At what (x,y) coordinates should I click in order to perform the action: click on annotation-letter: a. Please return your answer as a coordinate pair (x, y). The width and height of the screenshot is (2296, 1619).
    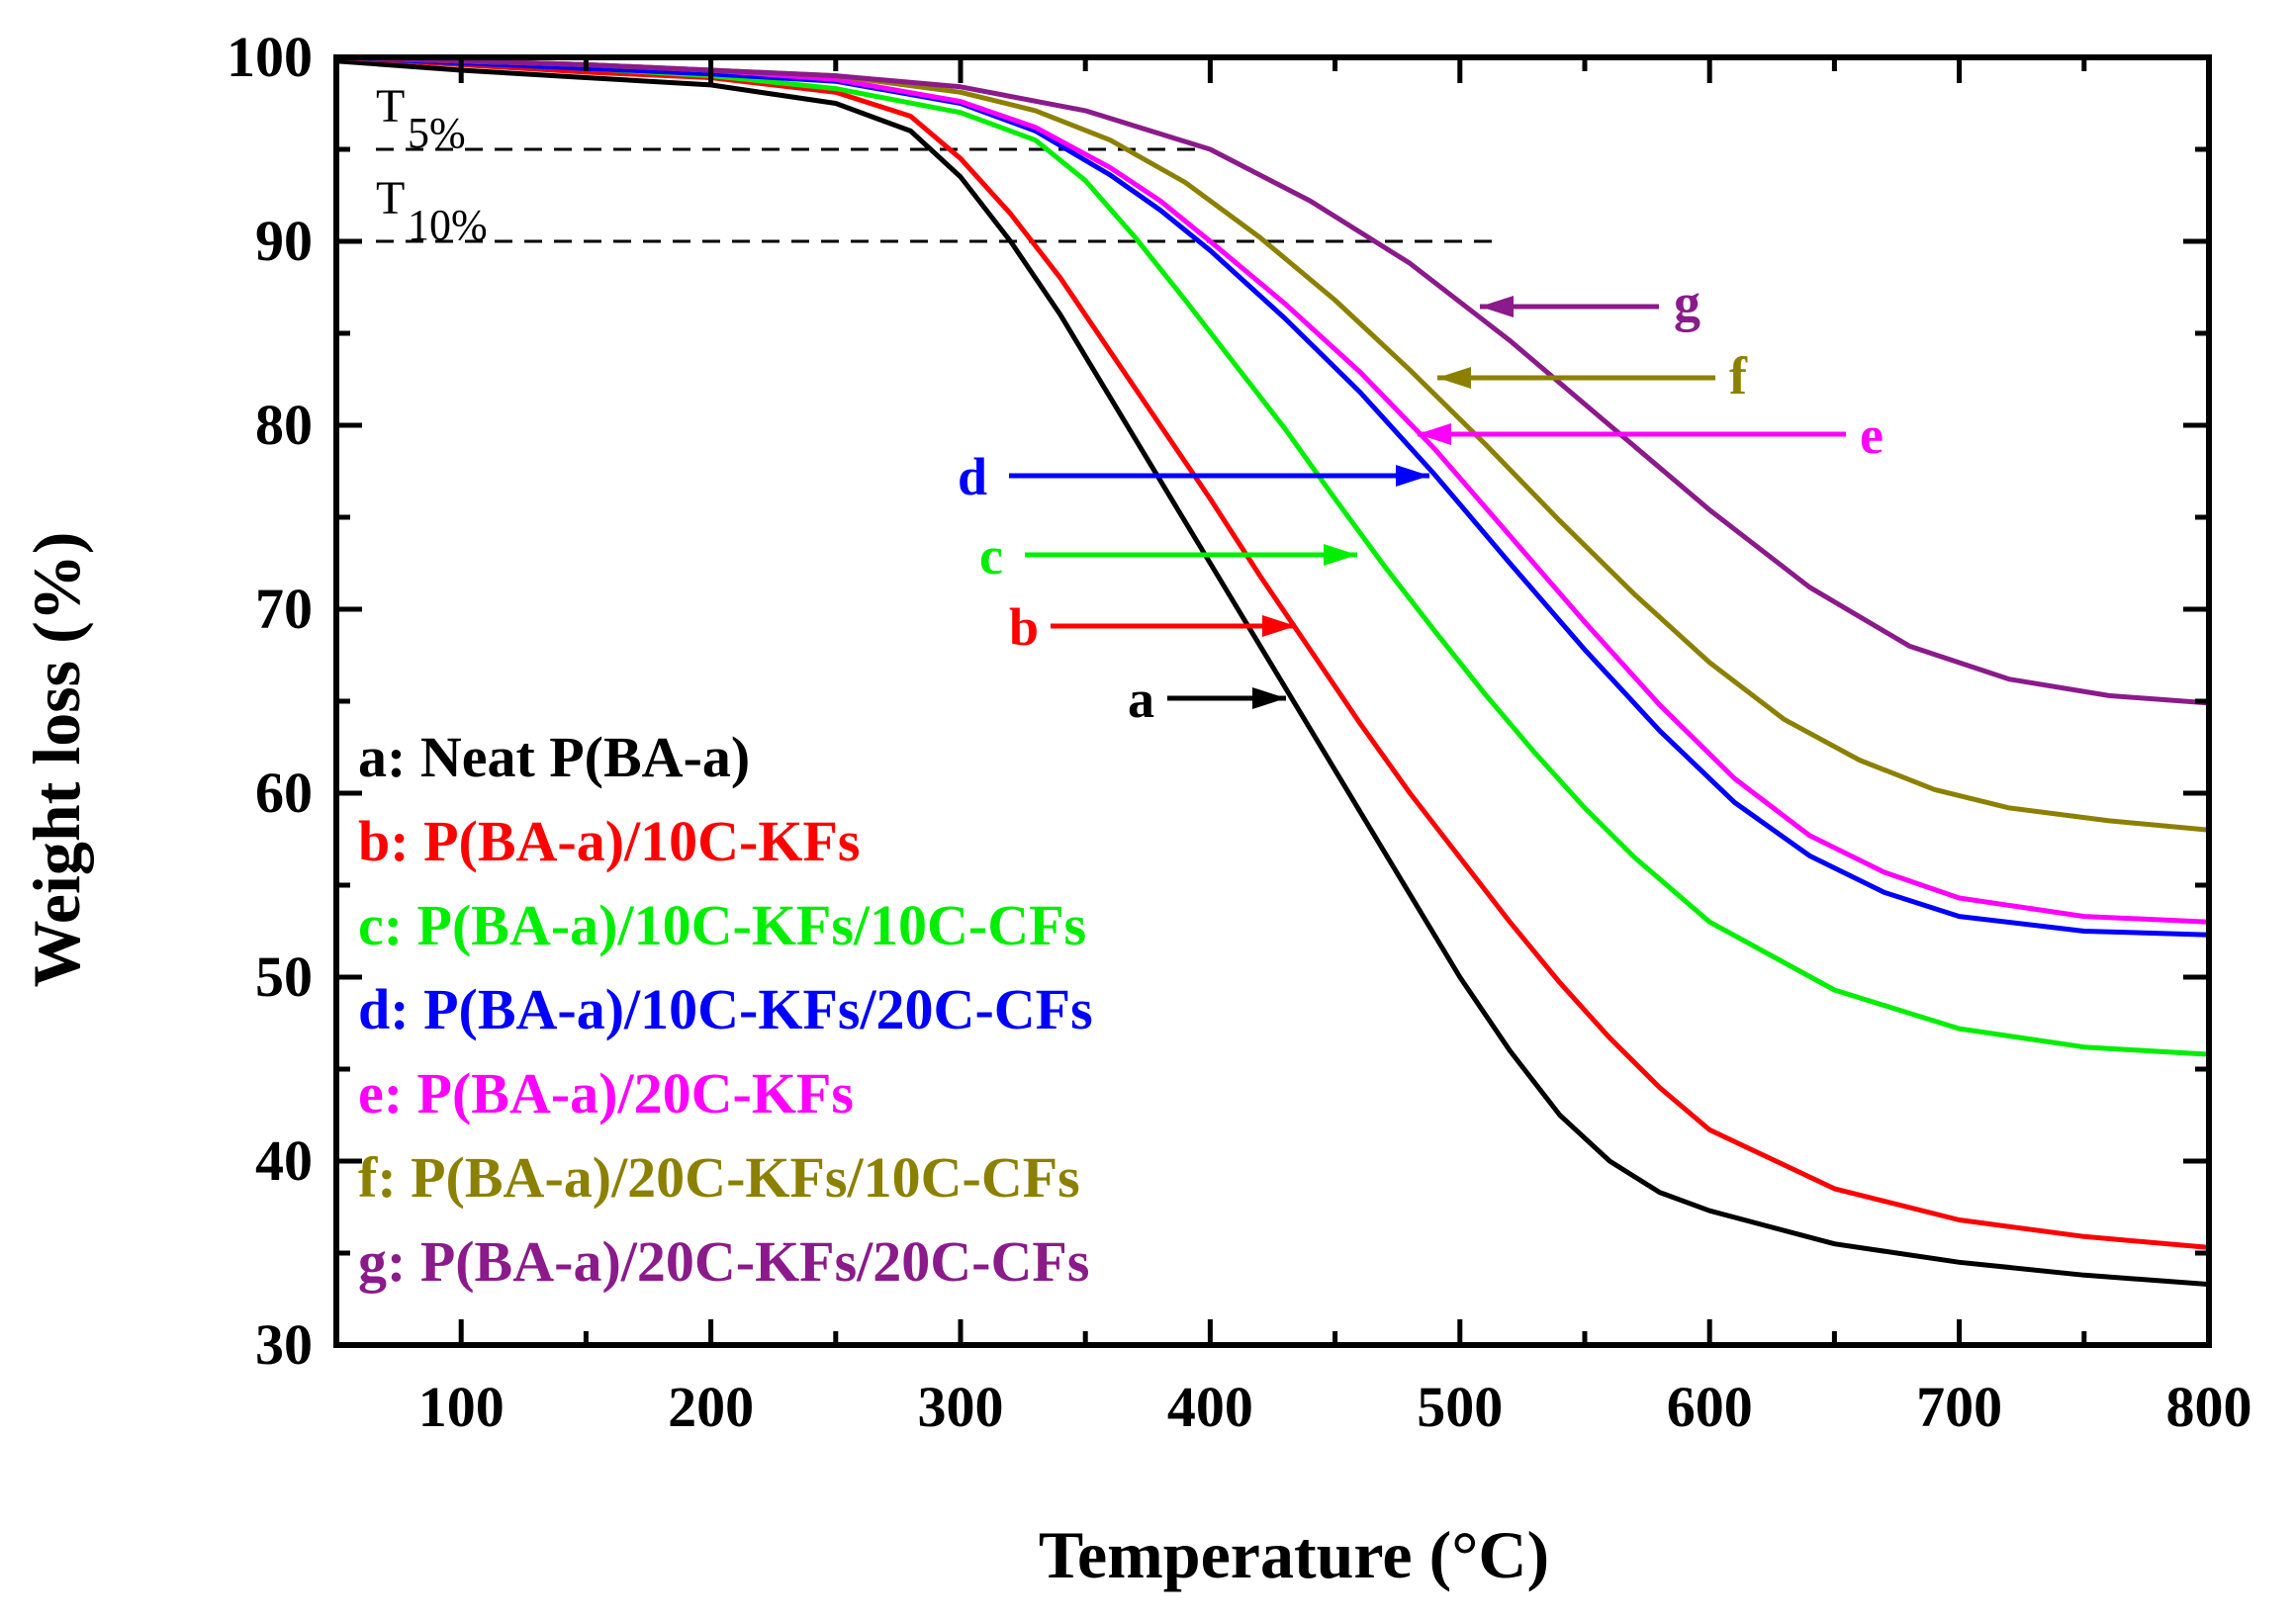
    Looking at the image, I should click on (1141, 699).